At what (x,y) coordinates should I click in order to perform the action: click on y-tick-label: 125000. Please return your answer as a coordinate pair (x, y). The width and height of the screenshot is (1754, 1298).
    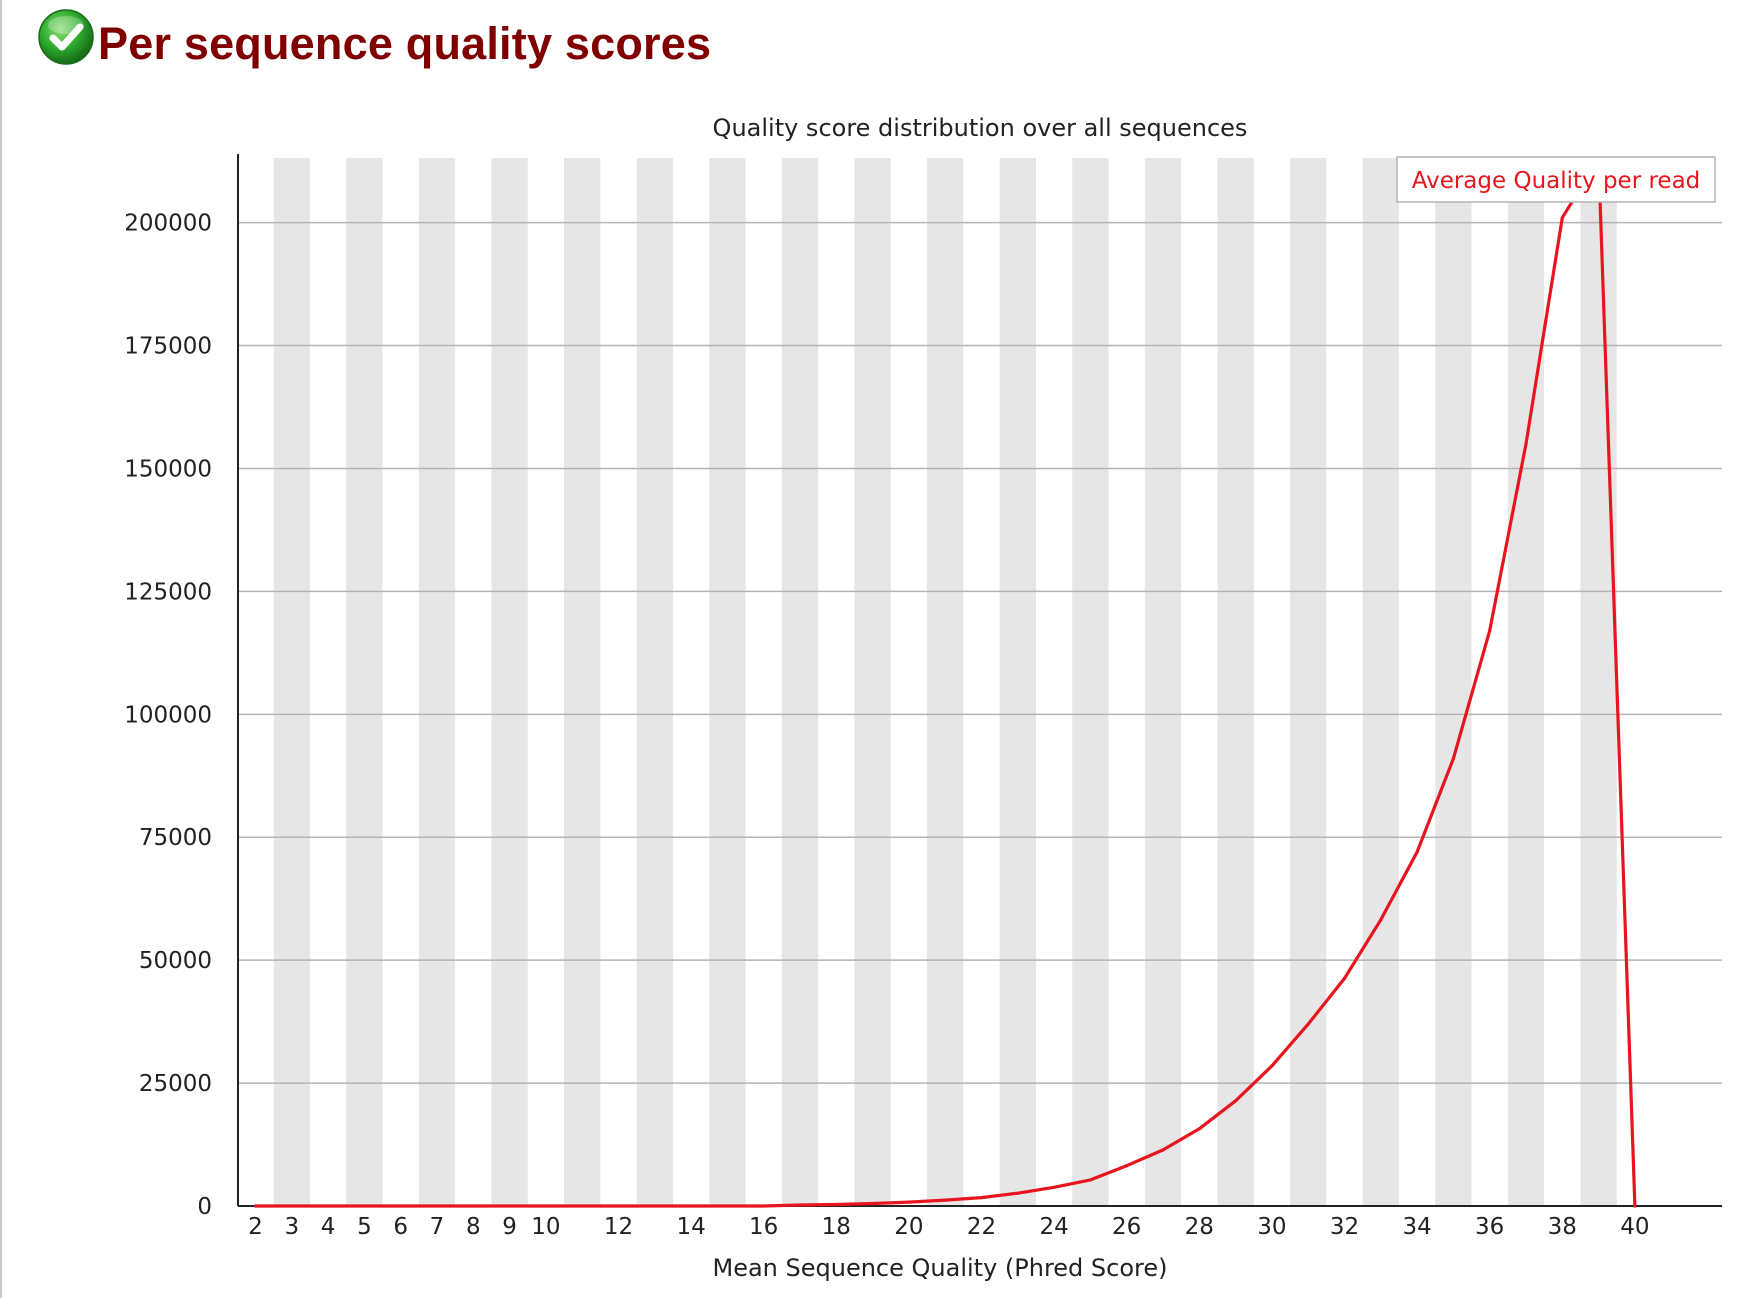
    Looking at the image, I should click on (168, 592).